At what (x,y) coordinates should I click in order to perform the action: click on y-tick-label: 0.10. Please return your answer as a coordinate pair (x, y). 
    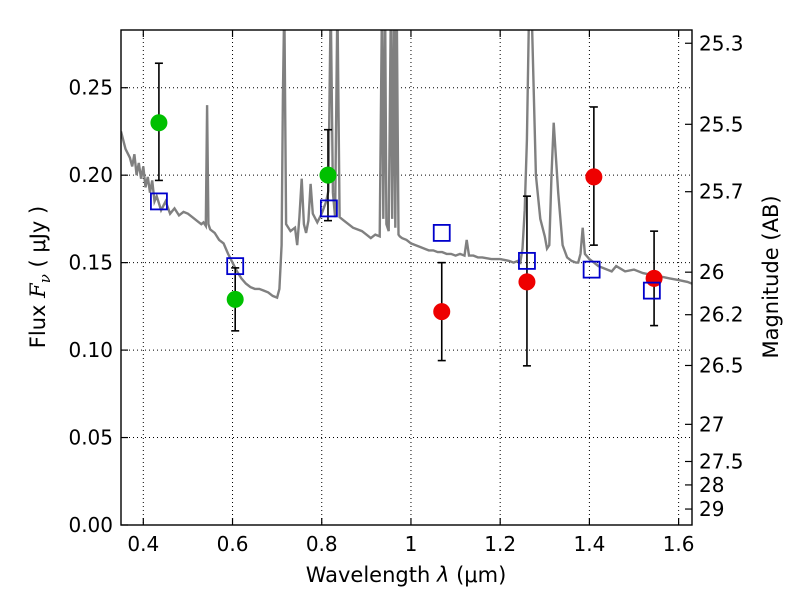
    Looking at the image, I should click on (90, 350).